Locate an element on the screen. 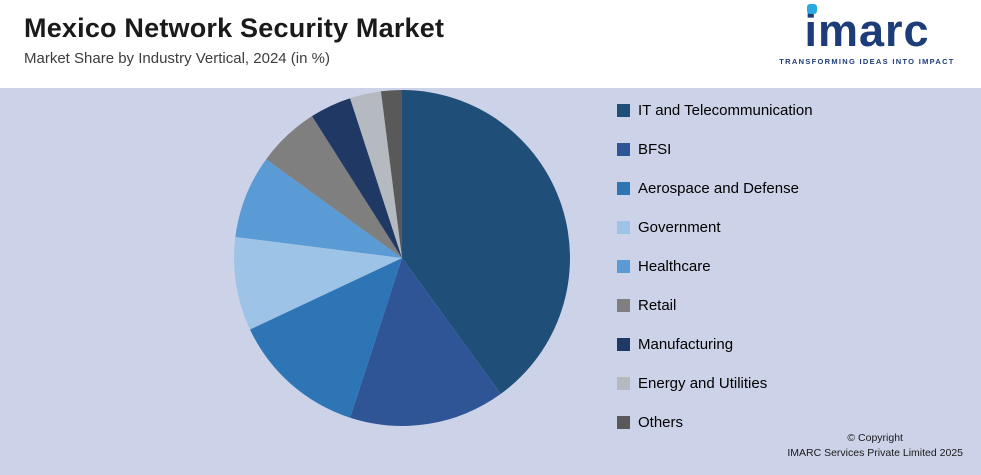 The width and height of the screenshot is (981, 475). pie-slice-aerospace-and-defense is located at coordinates (325, 338).